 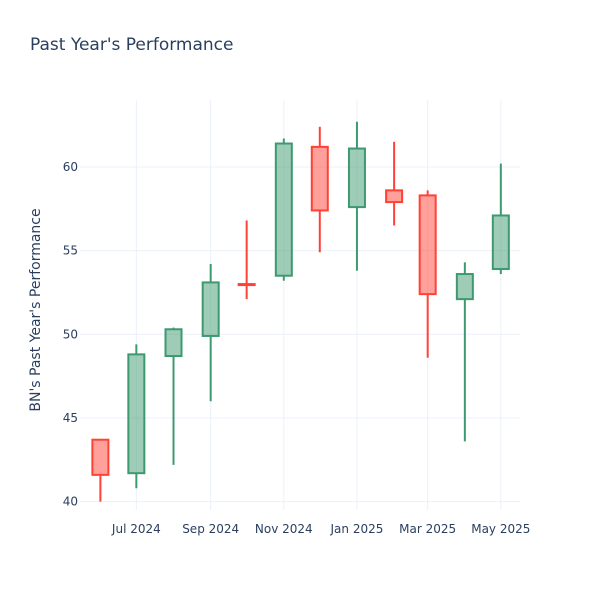 I want to click on y-tick-label: 45, so click(x=70, y=418).